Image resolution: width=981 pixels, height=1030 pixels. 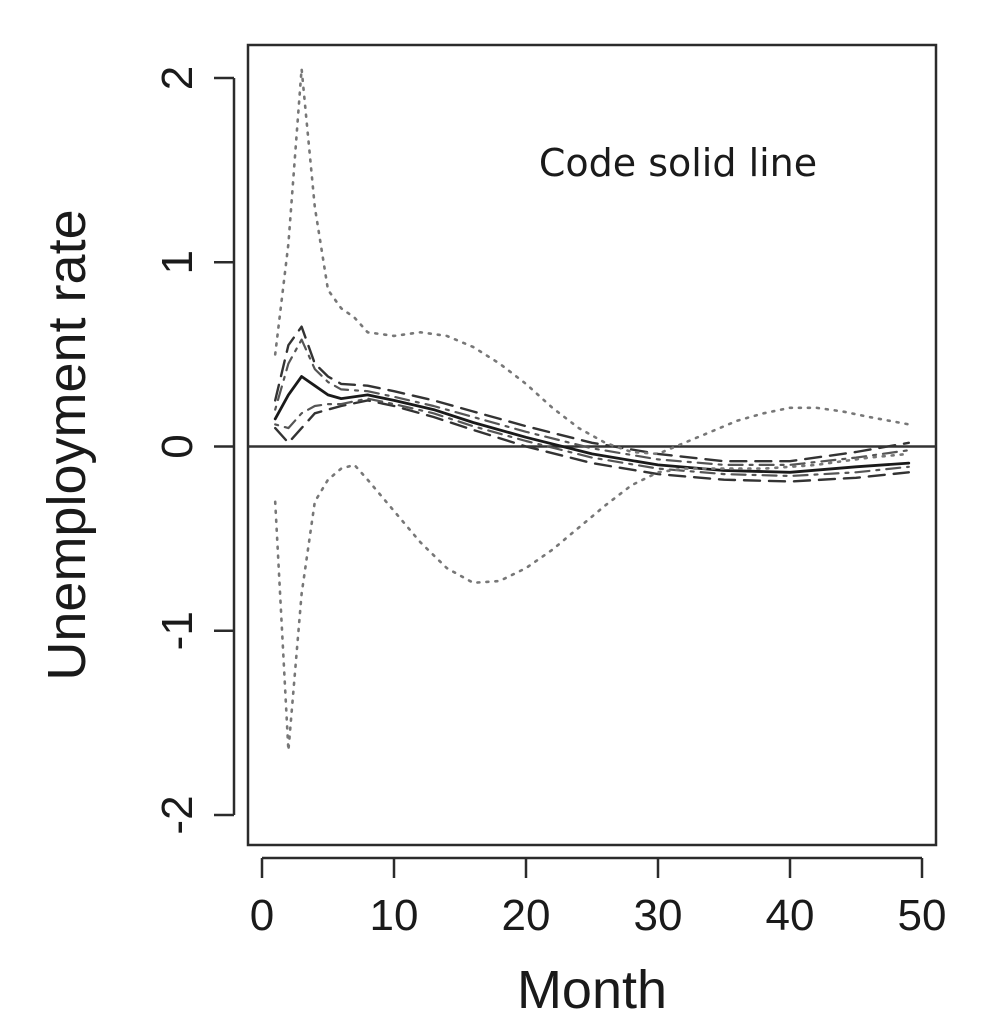 What do you see at coordinates (262, 915) in the screenshot?
I see `x-tick-label: 0` at bounding box center [262, 915].